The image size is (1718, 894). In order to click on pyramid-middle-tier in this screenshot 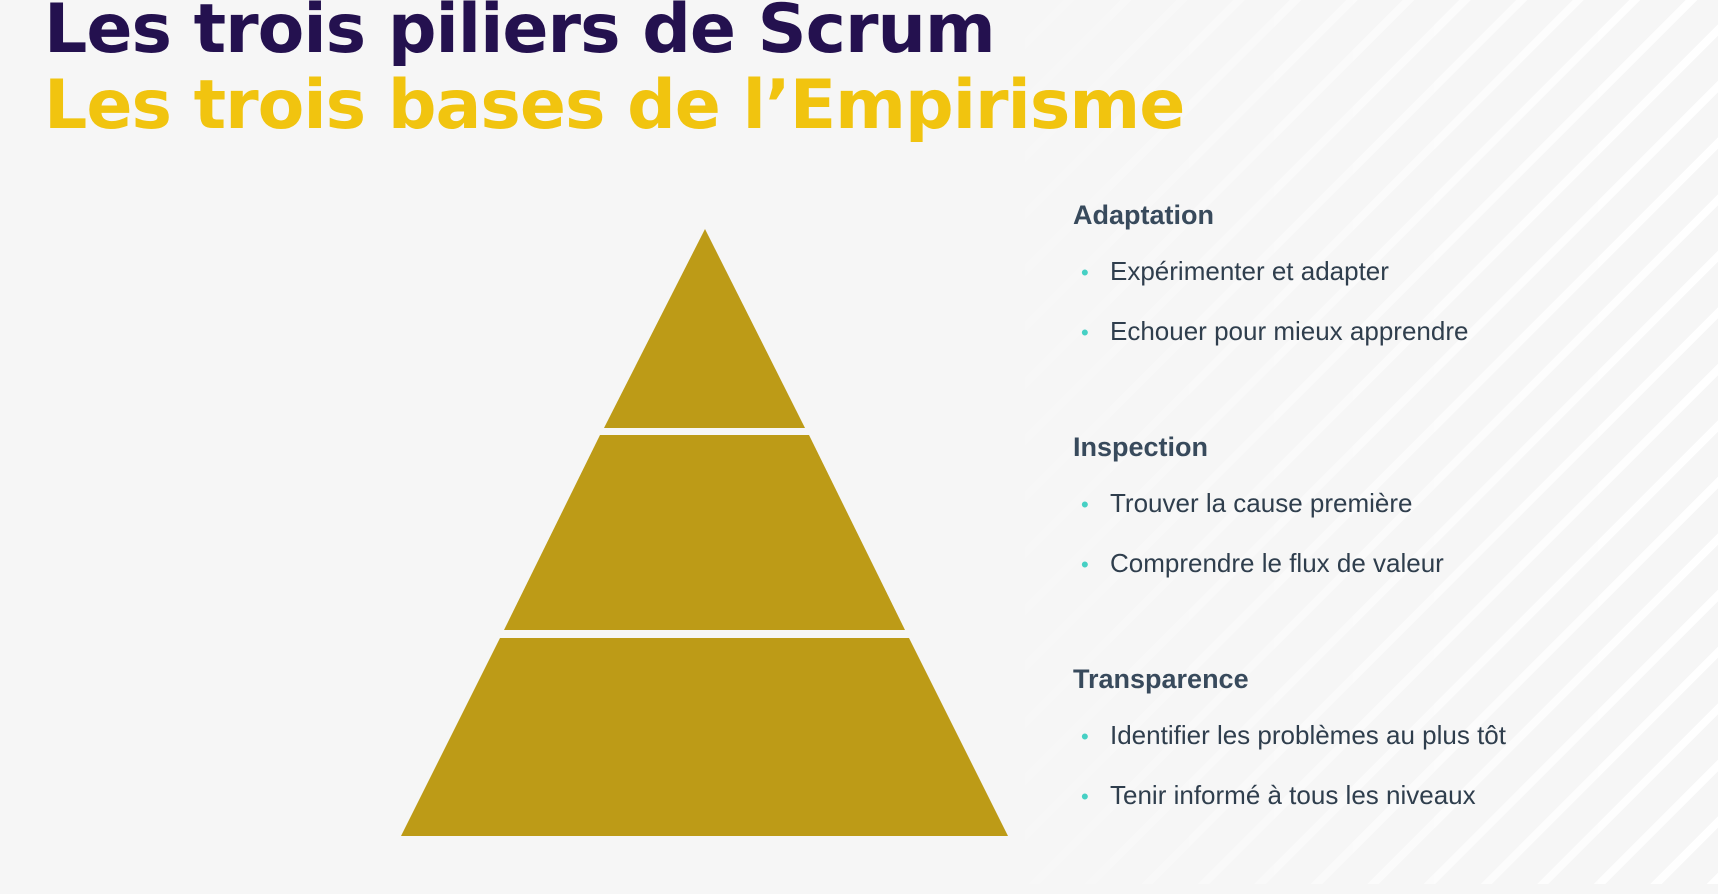, I will do `click(704, 532)`.